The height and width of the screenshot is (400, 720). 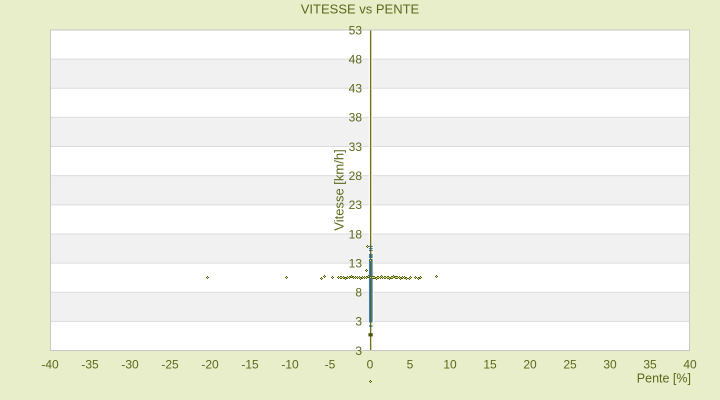 What do you see at coordinates (358, 293) in the screenshot?
I see `svg-text: 8` at bounding box center [358, 293].